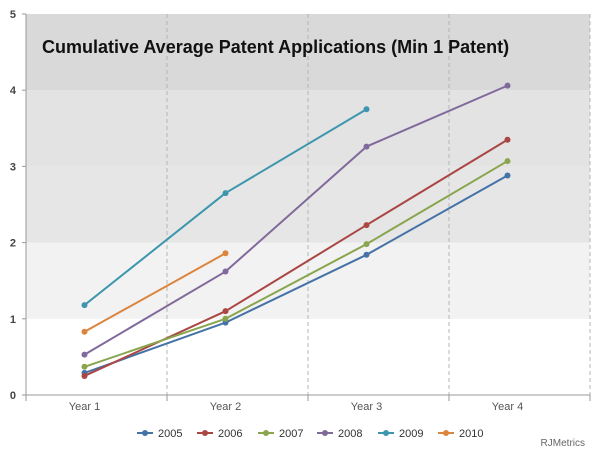  I want to click on legend-marker-2010, so click(446, 433).